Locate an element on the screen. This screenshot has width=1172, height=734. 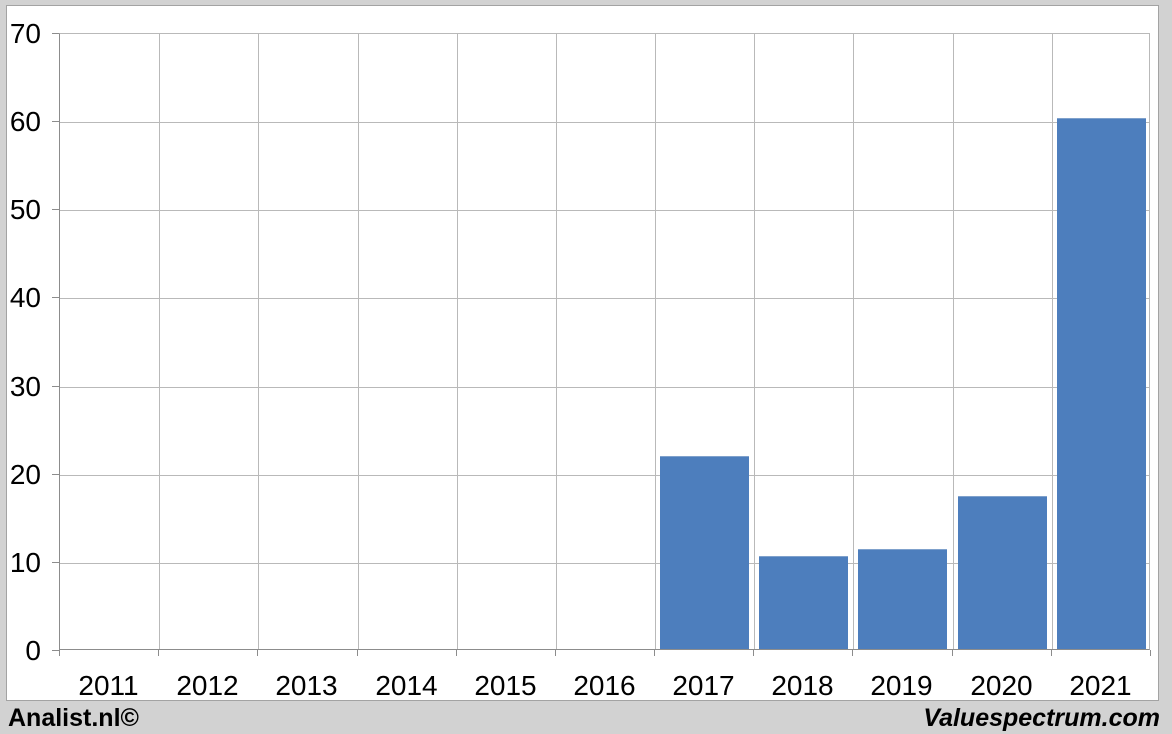
y-axis-label-60: 60 is located at coordinates (25, 121).